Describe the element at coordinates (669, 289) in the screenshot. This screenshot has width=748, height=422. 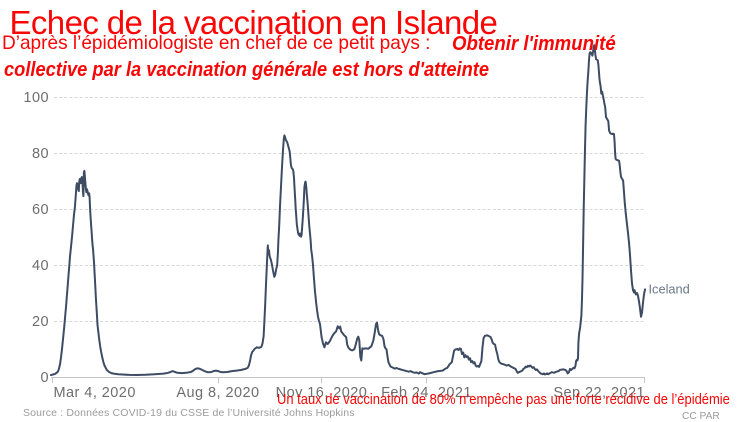
I see `svg-text: Iceland` at that location.